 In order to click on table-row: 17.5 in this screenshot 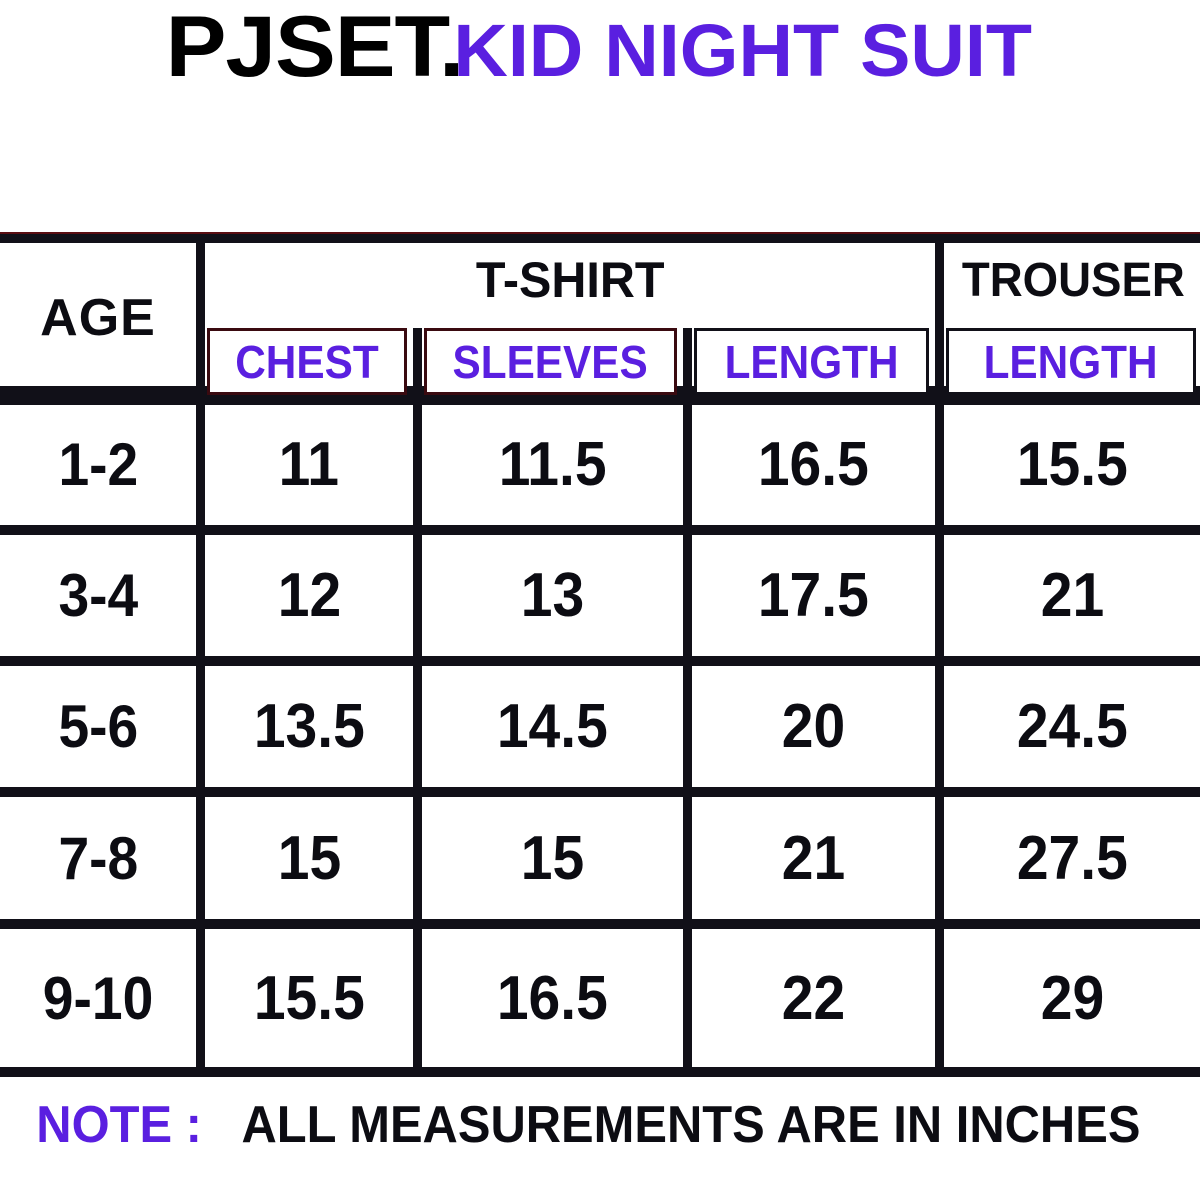, I will do `click(813, 595)`.